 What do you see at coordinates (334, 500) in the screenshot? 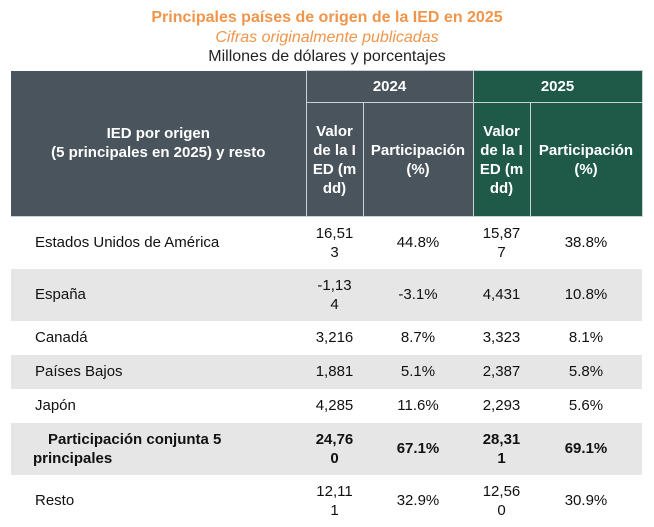
I see `value-2024: 12,111` at bounding box center [334, 500].